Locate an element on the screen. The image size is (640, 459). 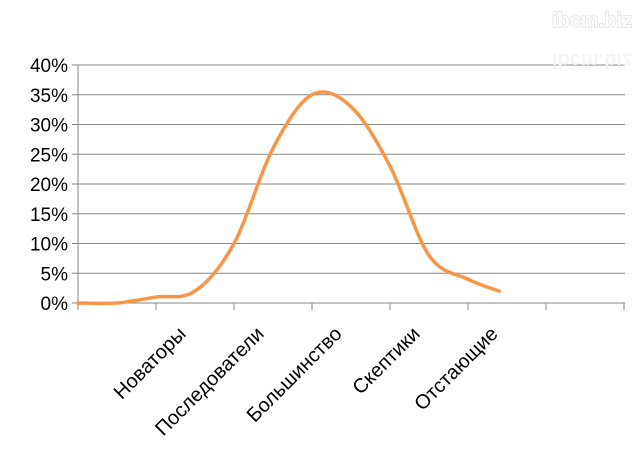
y-tick-label: 15% is located at coordinates (49, 215).